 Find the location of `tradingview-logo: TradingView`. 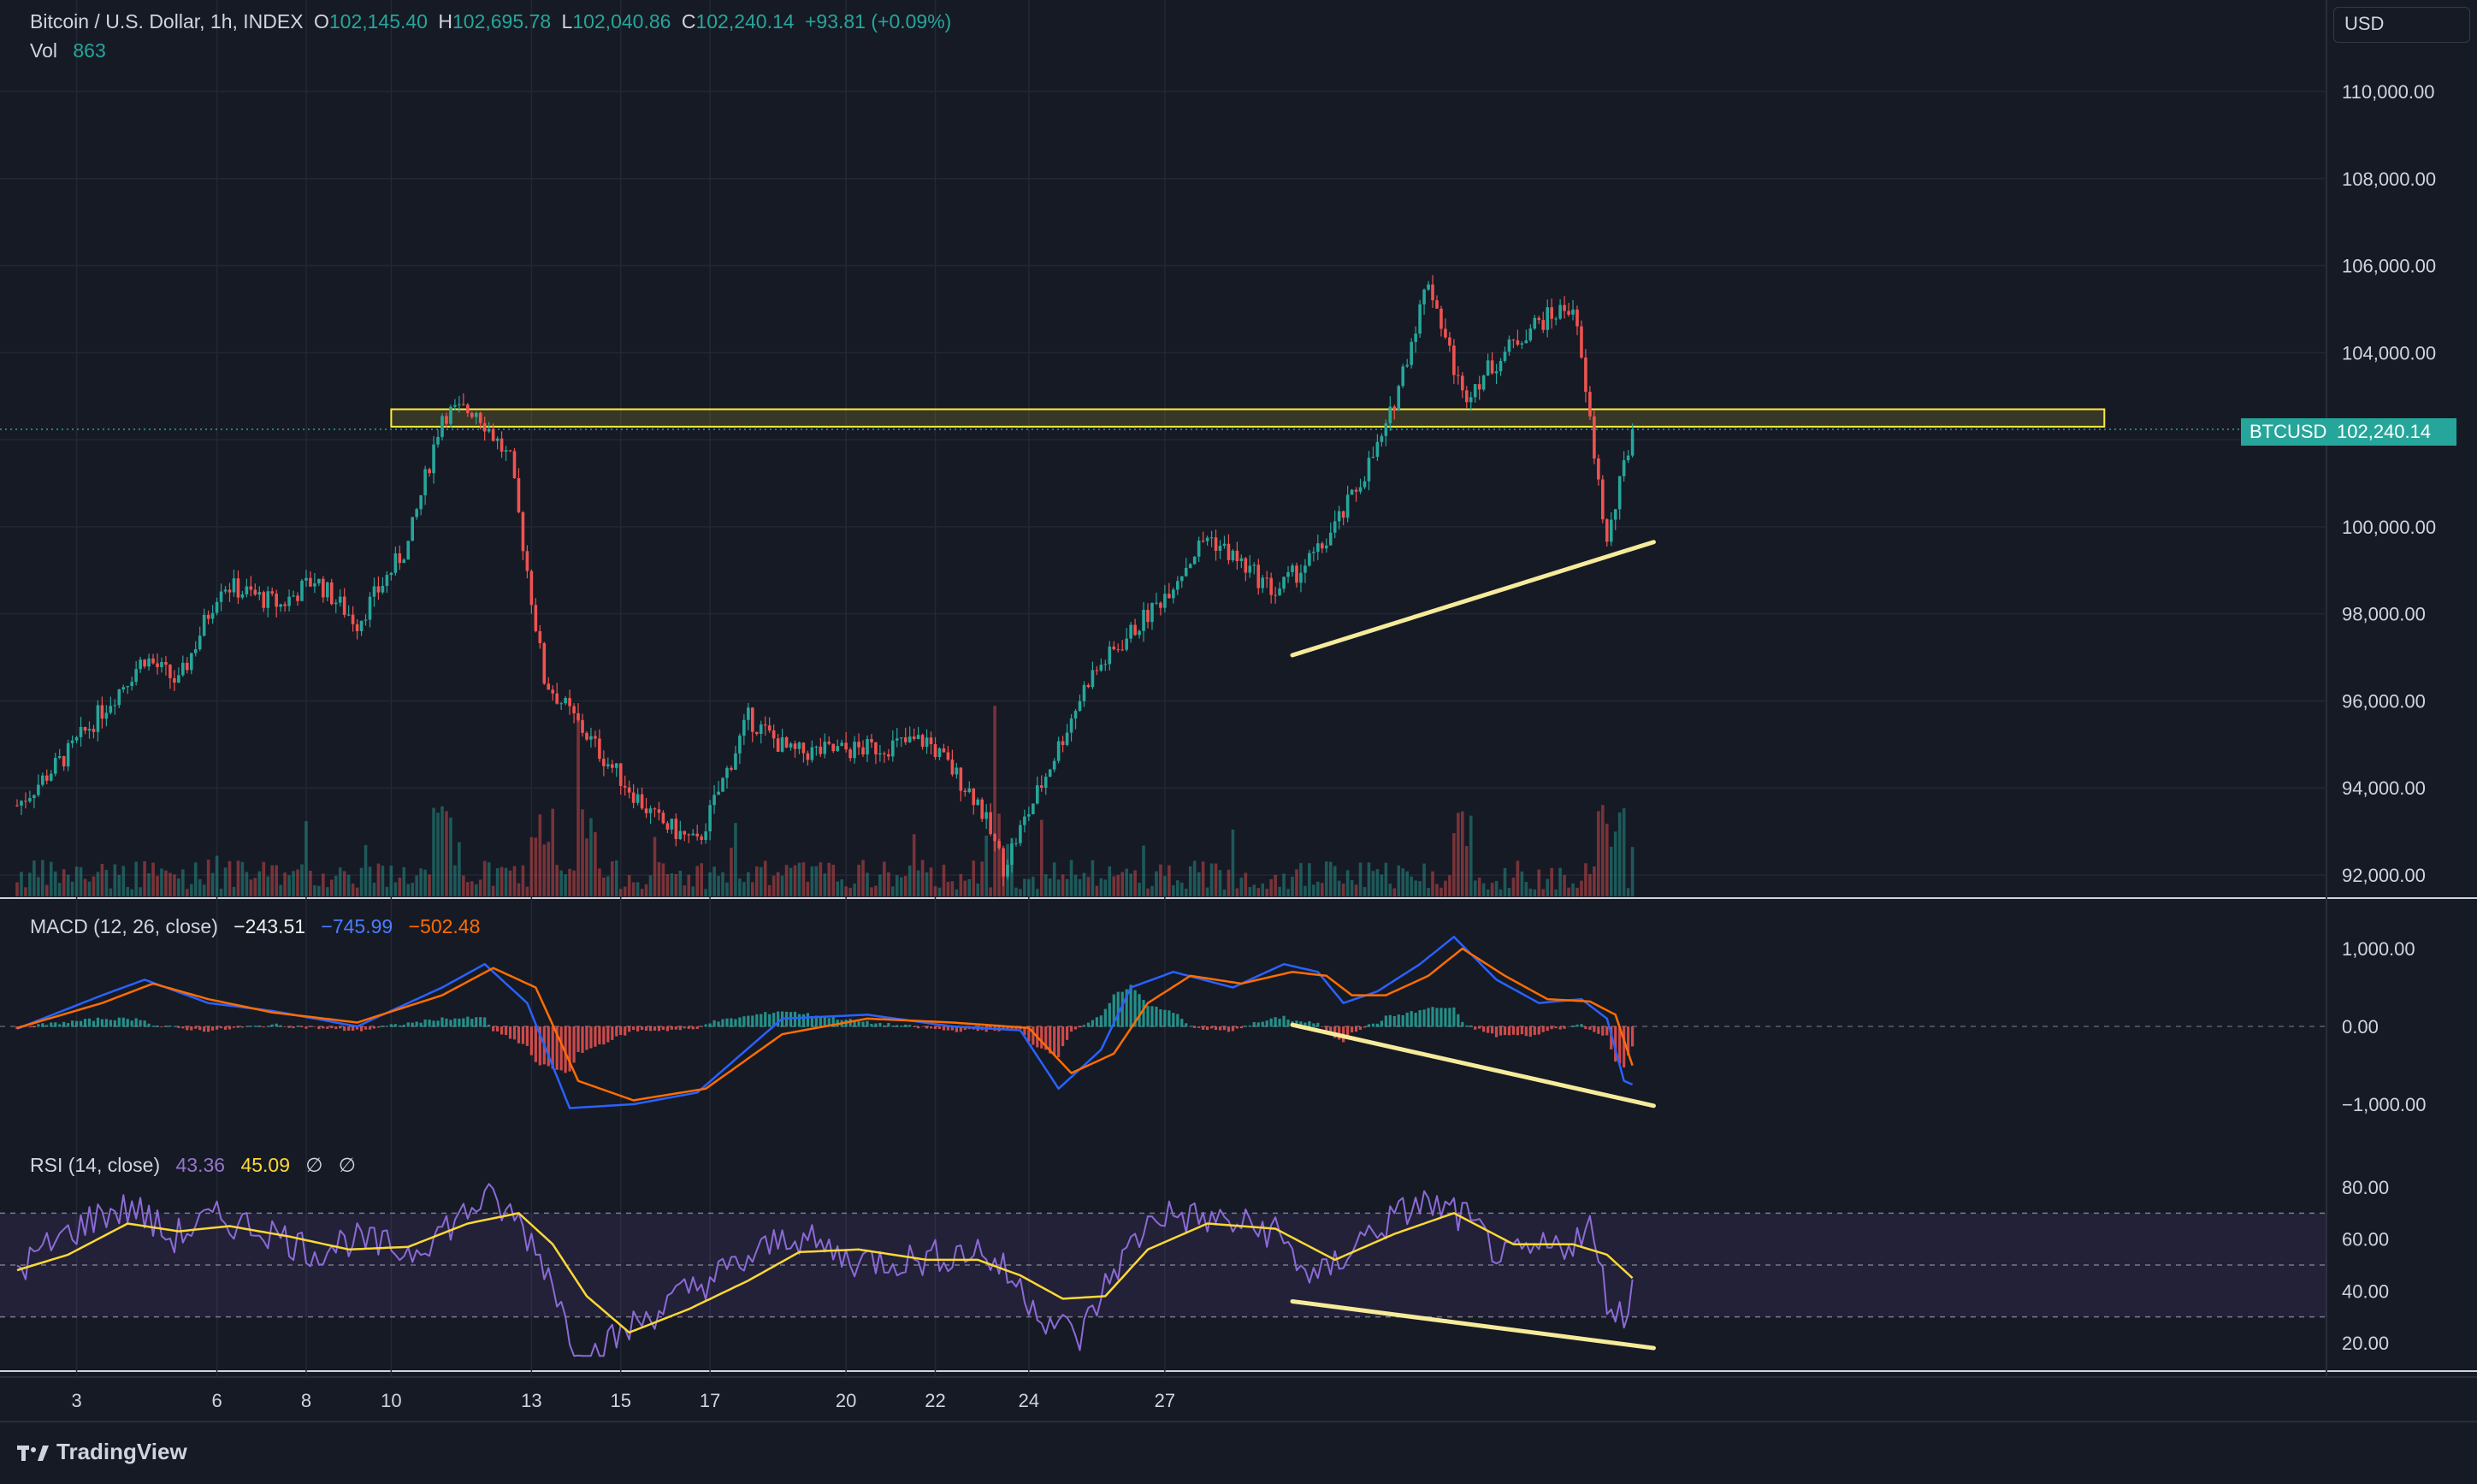

tradingview-logo: TradingView is located at coordinates (102, 1452).